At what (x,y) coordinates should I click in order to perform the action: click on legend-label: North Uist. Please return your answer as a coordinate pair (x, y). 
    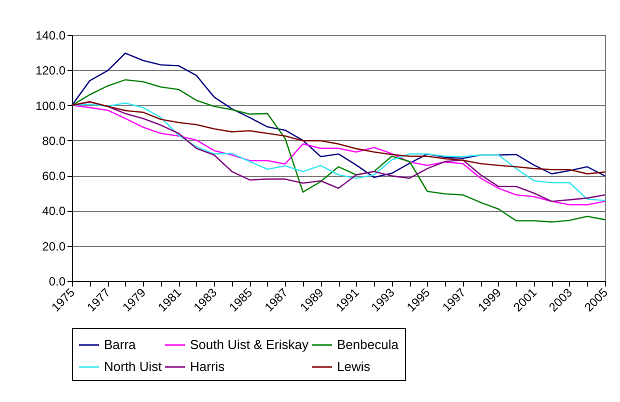
    Looking at the image, I should click on (133, 366).